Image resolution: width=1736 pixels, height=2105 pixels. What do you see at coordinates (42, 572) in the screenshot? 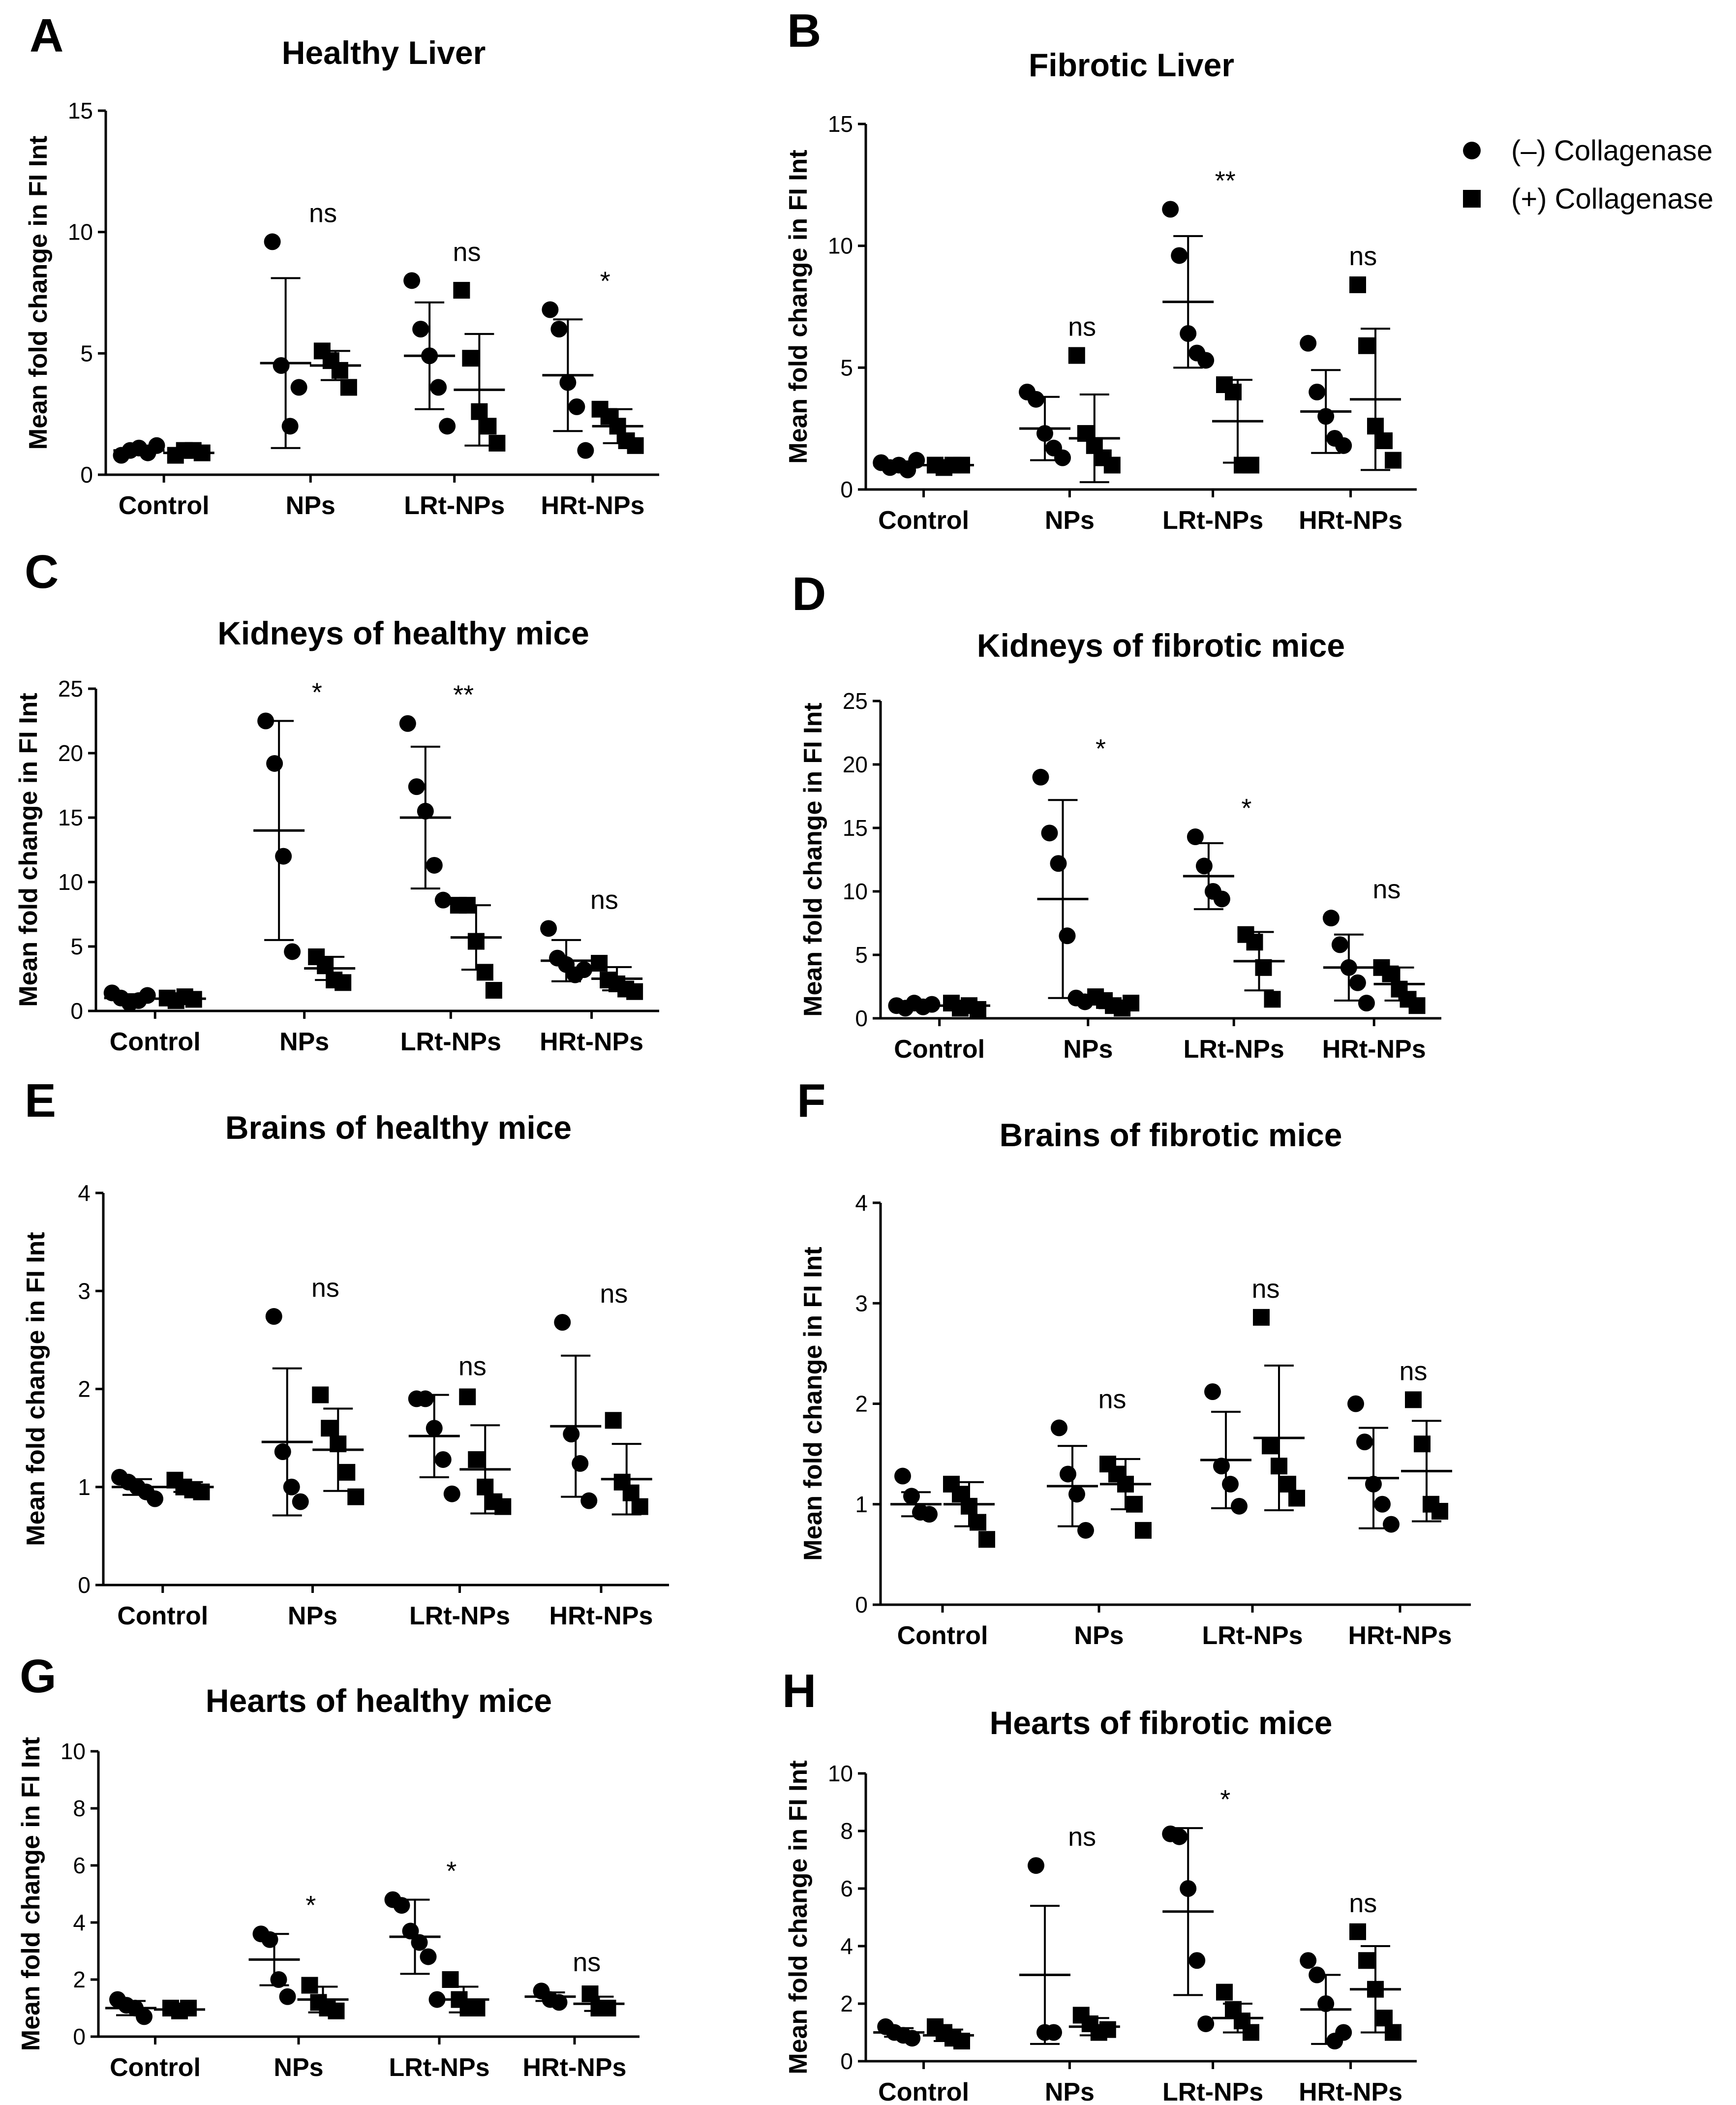
I see `panel-letter-c: C` at bounding box center [42, 572].